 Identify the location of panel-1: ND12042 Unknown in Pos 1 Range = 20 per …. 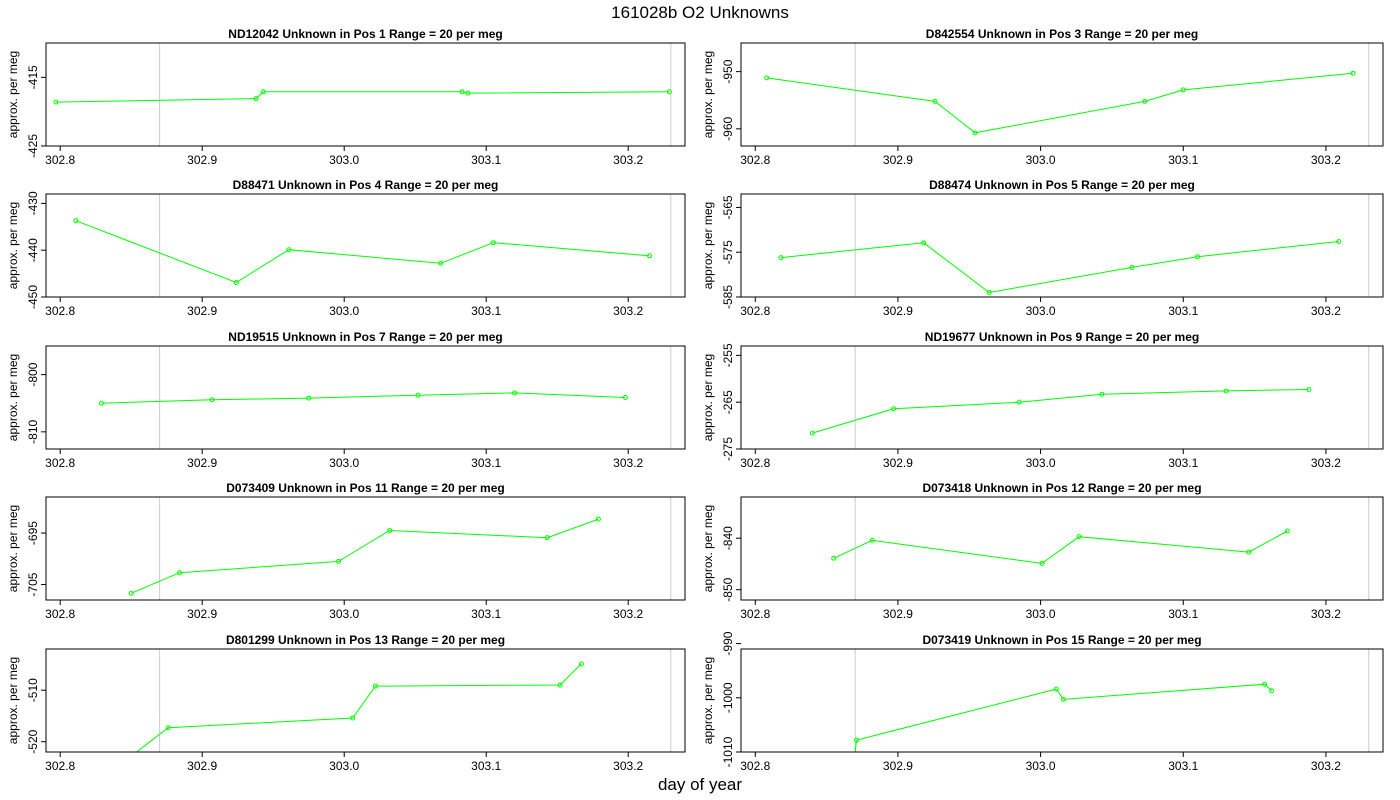
(346, 97).